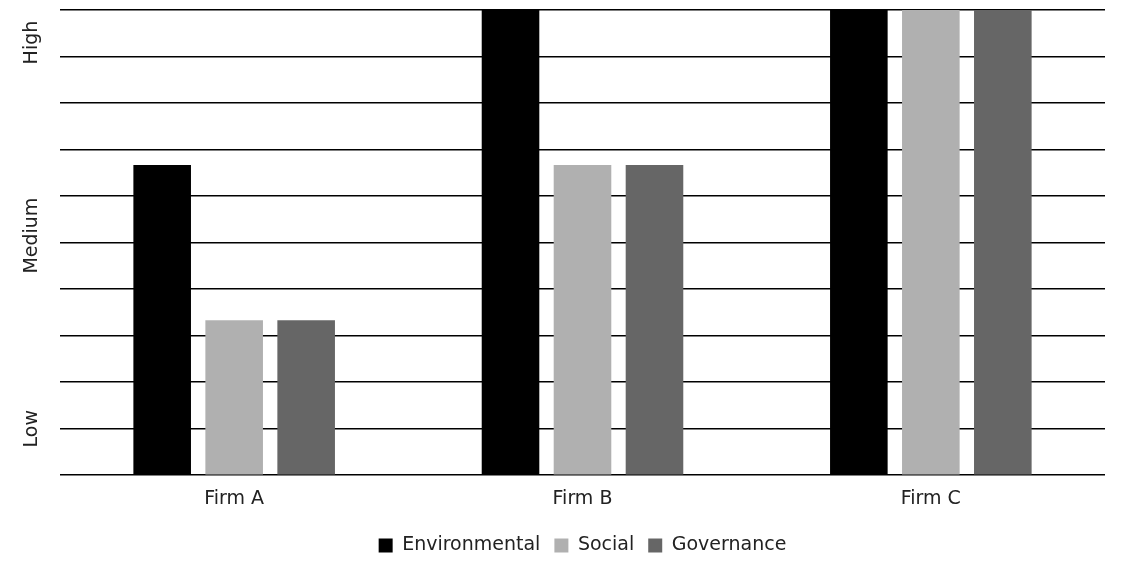 The image size is (1125, 570). What do you see at coordinates (471, 543) in the screenshot?
I see `legend-label: Environmental` at bounding box center [471, 543].